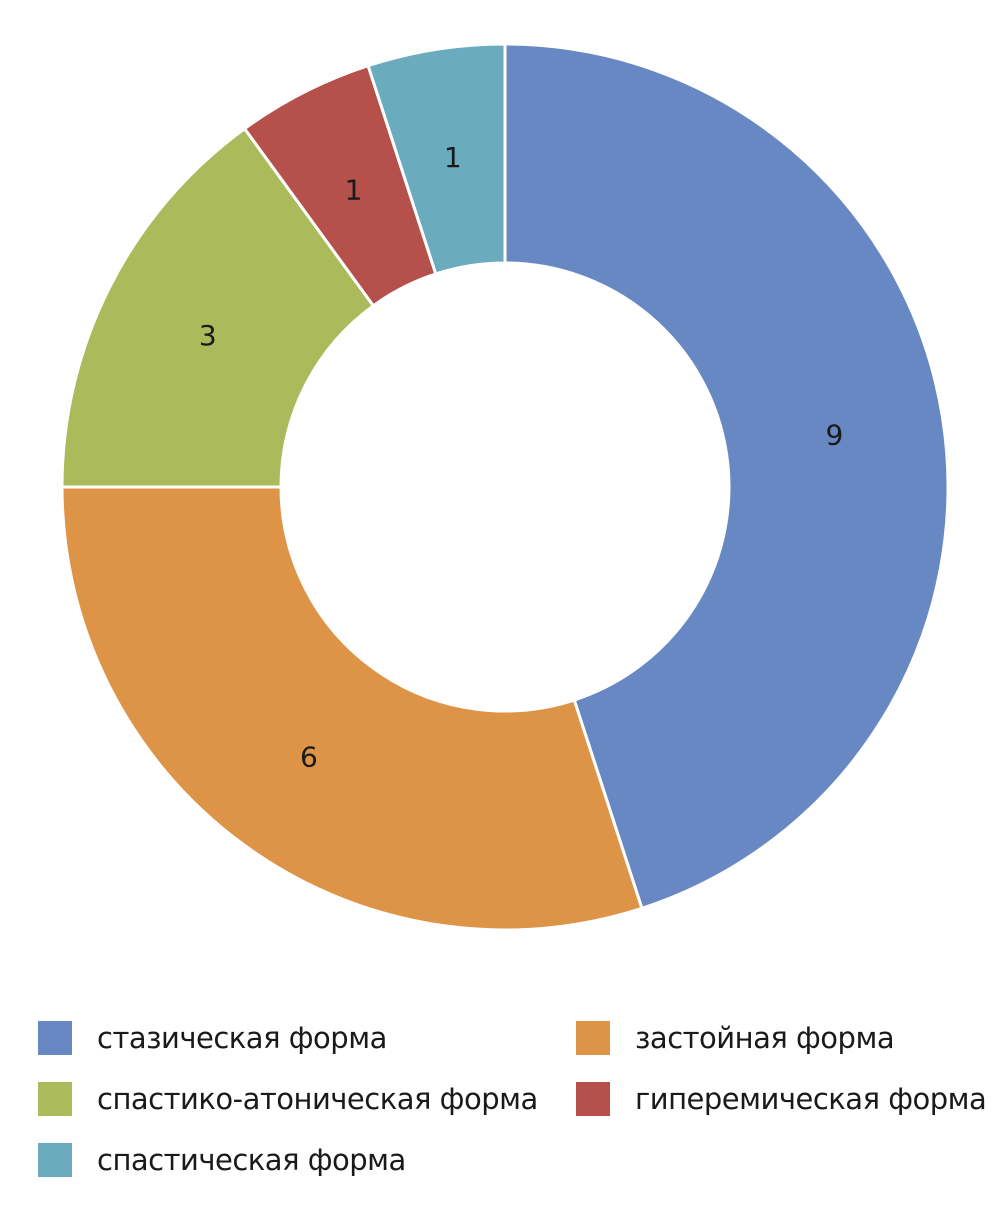 The height and width of the screenshot is (1214, 999). I want to click on legend-item-spasticheskaya: спастическая форма, so click(222, 1160).